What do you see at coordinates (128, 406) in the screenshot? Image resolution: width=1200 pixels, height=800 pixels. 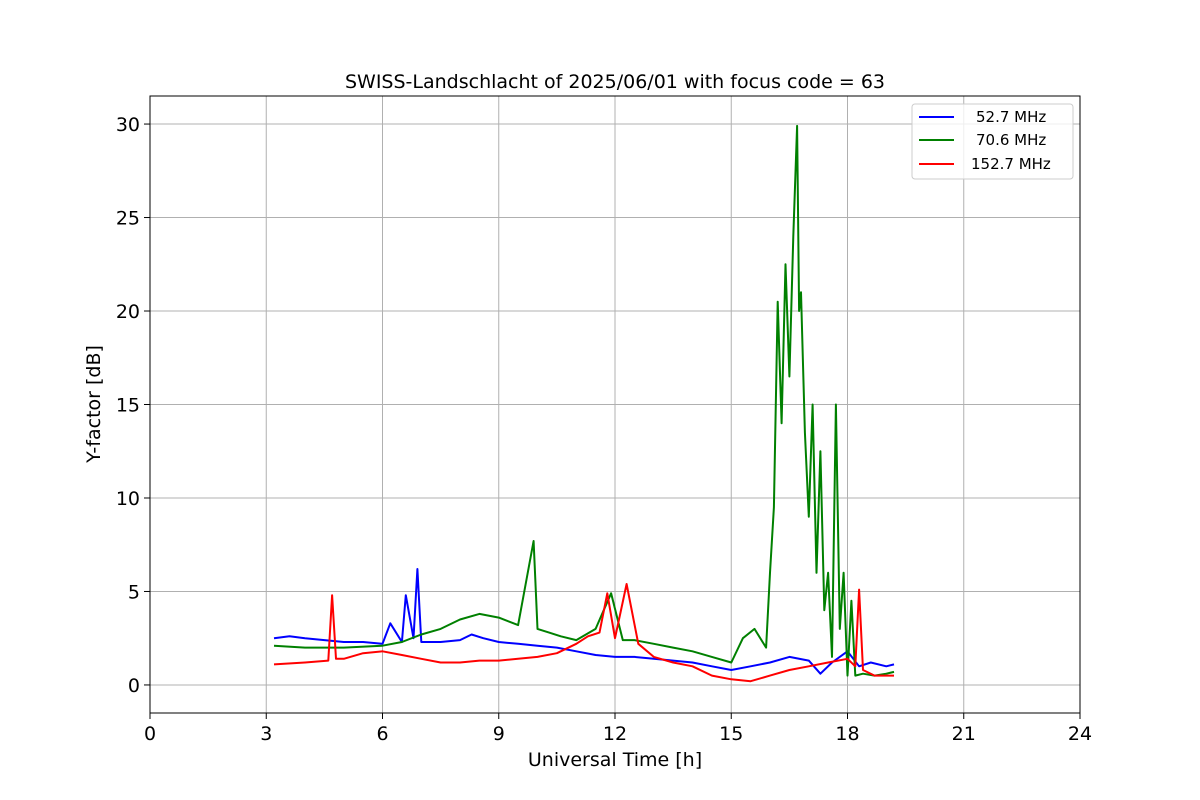 I see `y-tick-label: 15` at bounding box center [128, 406].